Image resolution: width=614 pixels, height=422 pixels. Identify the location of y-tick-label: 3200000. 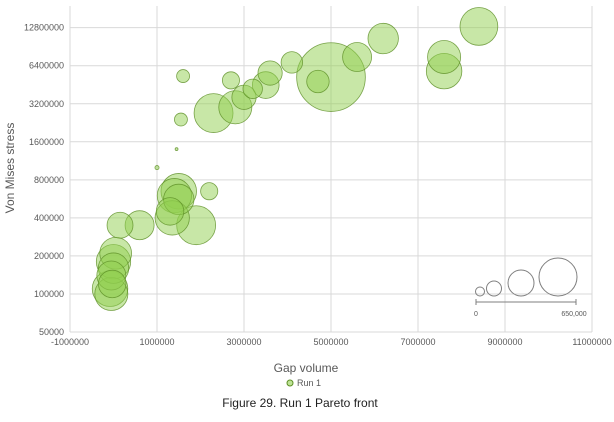
(46, 104).